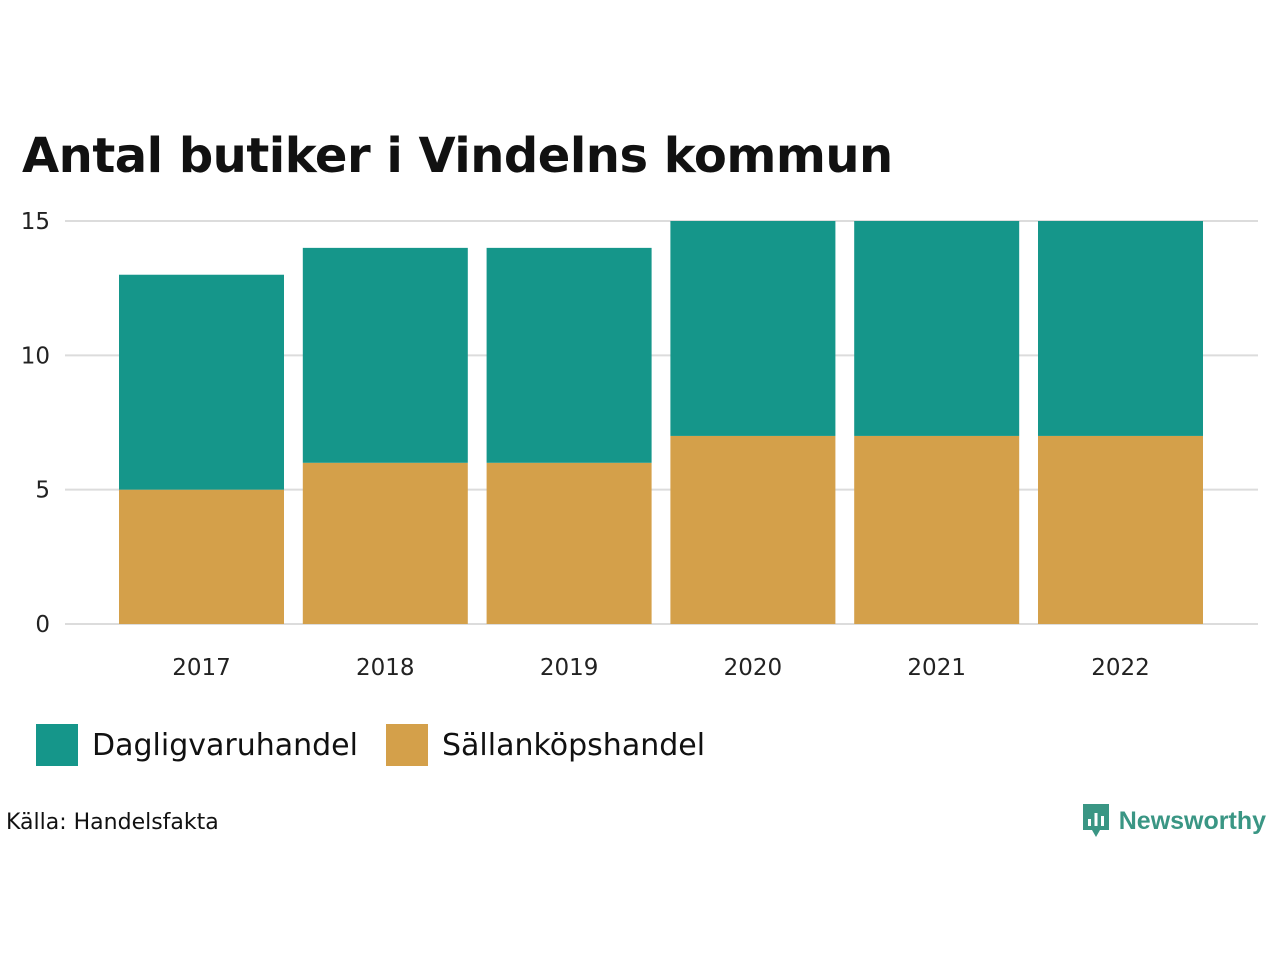  What do you see at coordinates (569, 543) in the screenshot?
I see `bar-sallankopshandel-2019` at bounding box center [569, 543].